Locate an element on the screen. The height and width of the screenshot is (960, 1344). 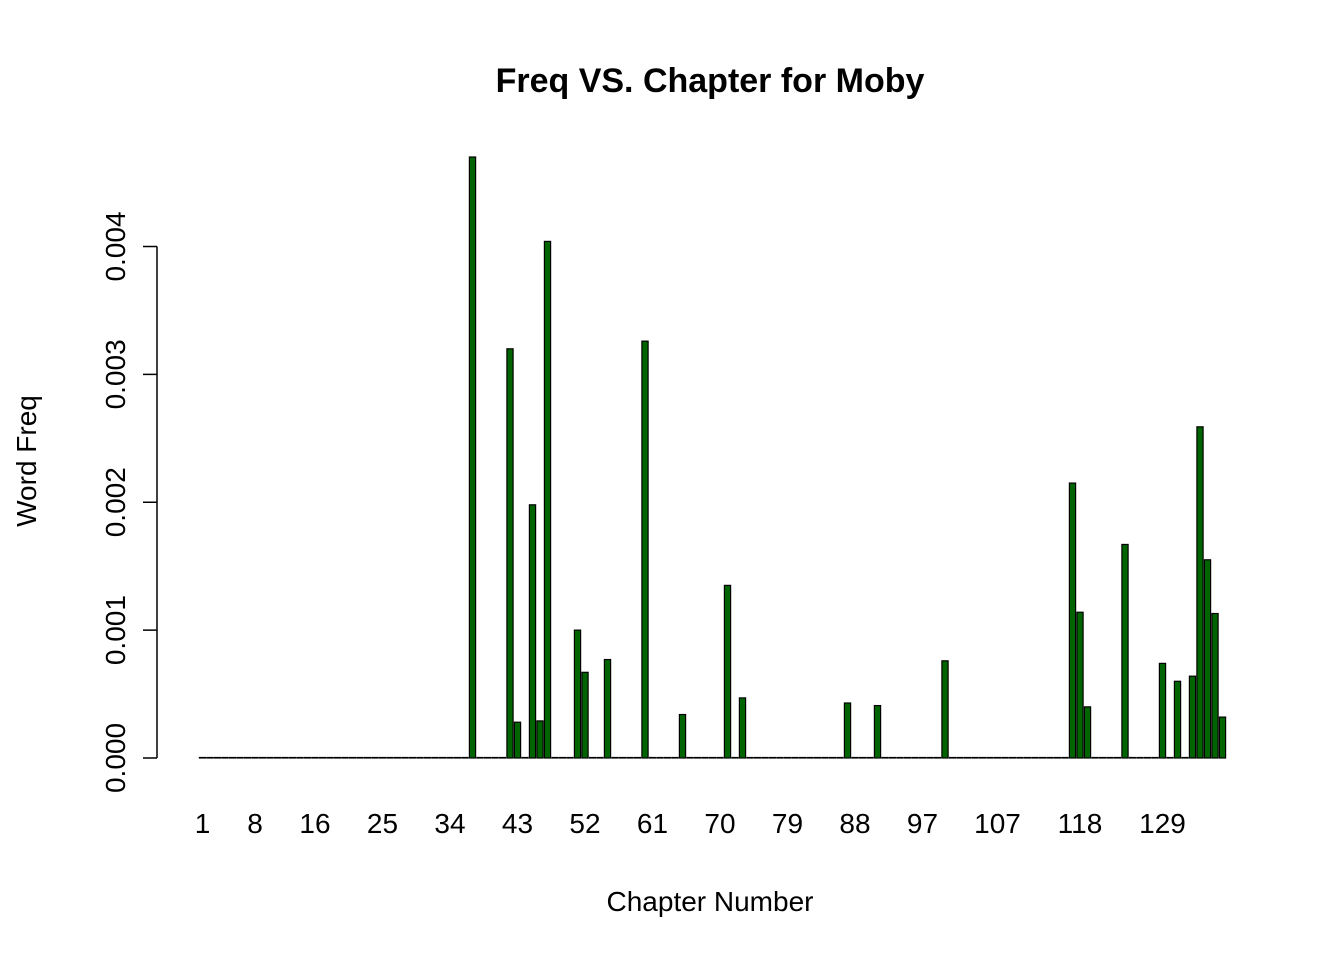
x-tick-label: 118 is located at coordinates (1080, 823).